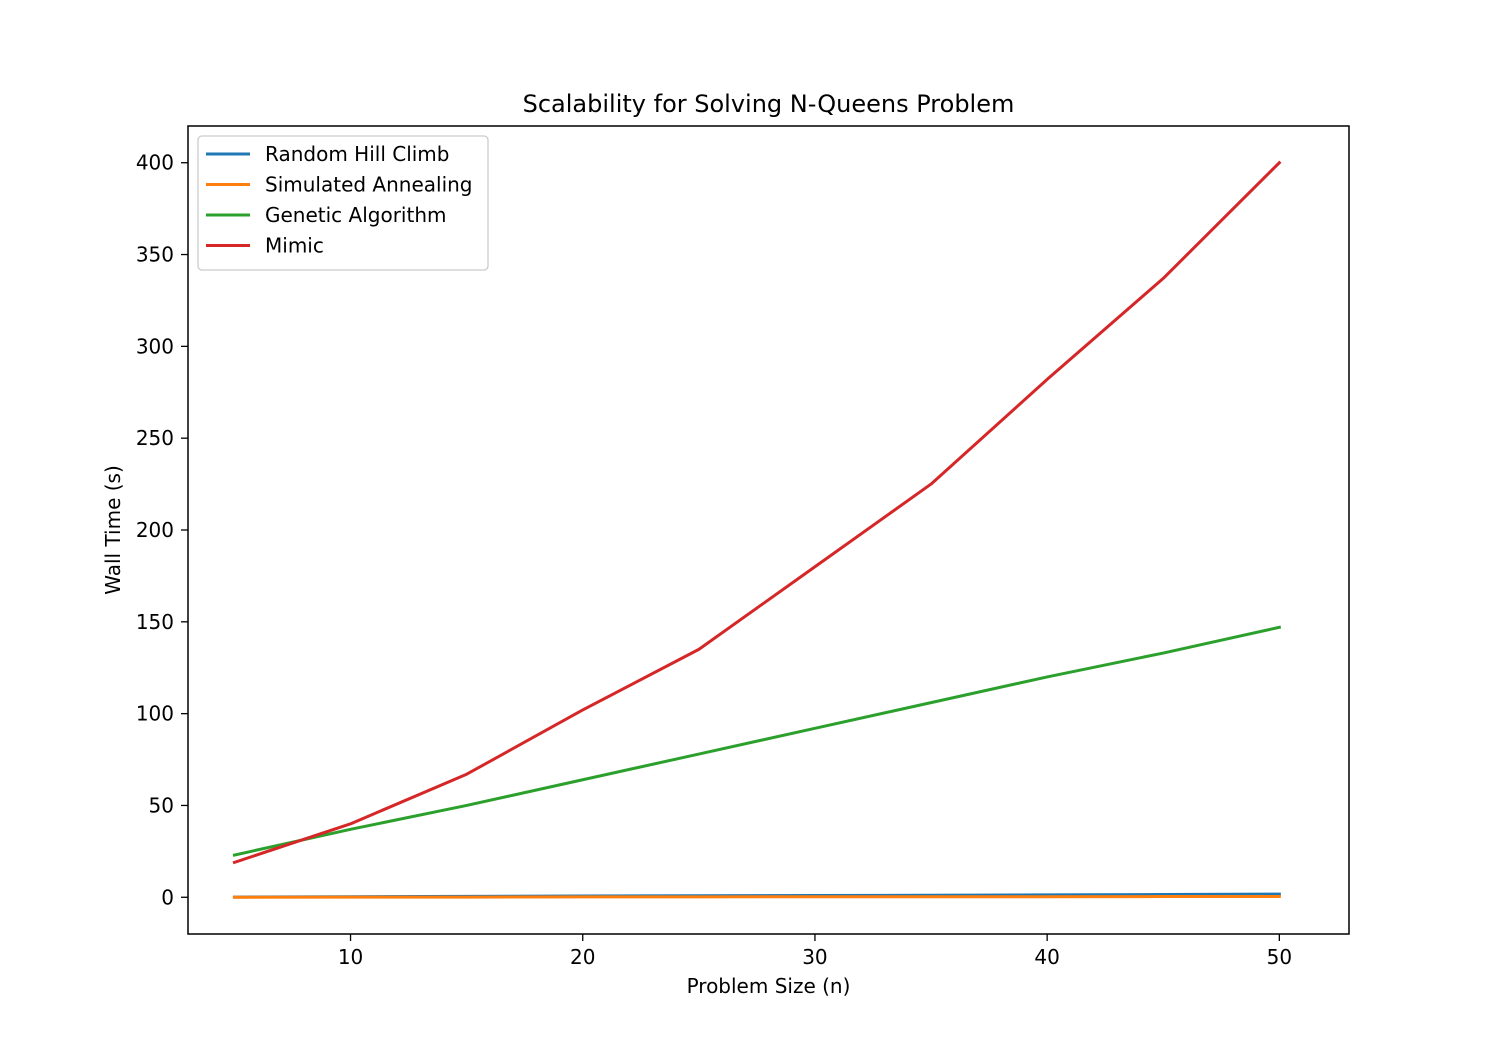  I want to click on y-tick-label-0: 0, so click(167, 897).